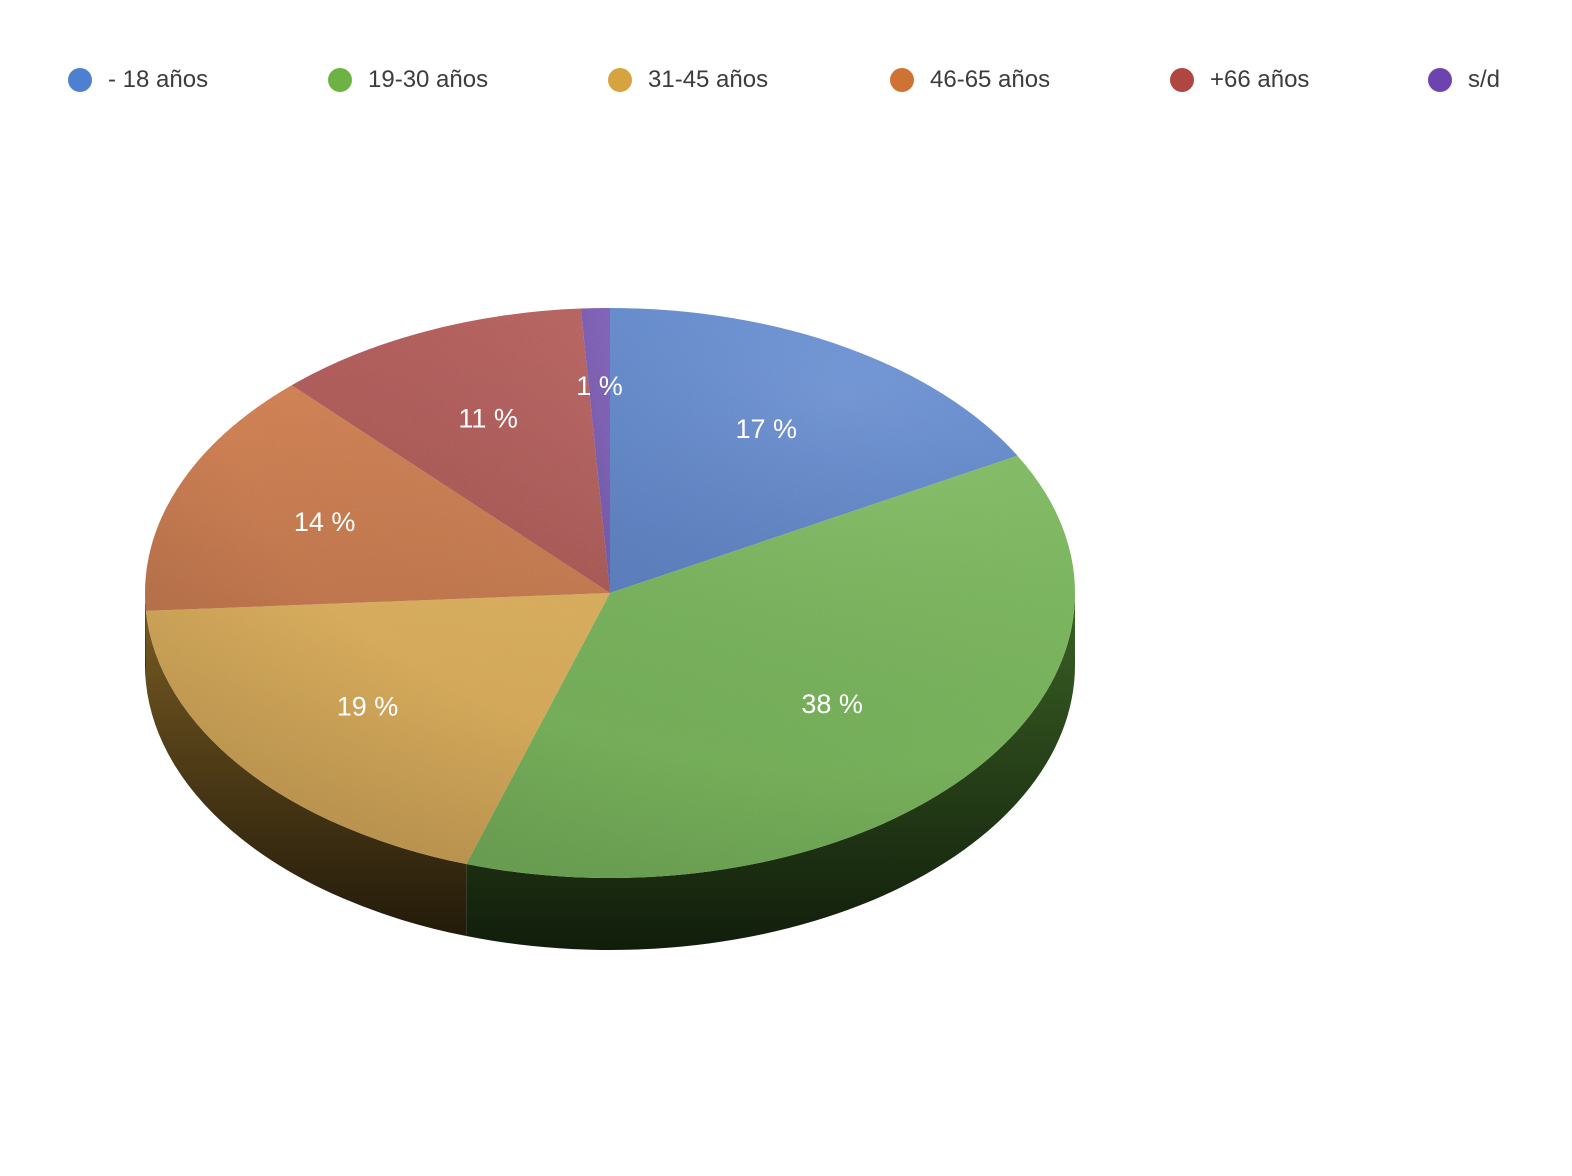  I want to click on legend-item: +66 años, so click(1239, 80).